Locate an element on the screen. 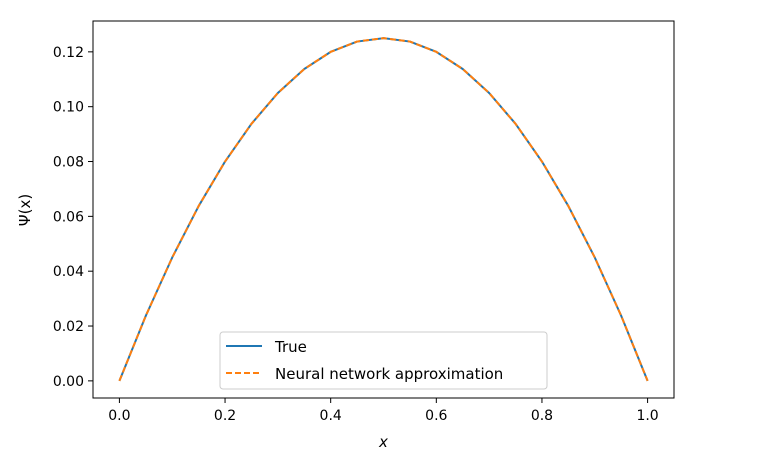 This screenshot has width=758, height=461. x-tick-label: 1.0 is located at coordinates (647, 416).